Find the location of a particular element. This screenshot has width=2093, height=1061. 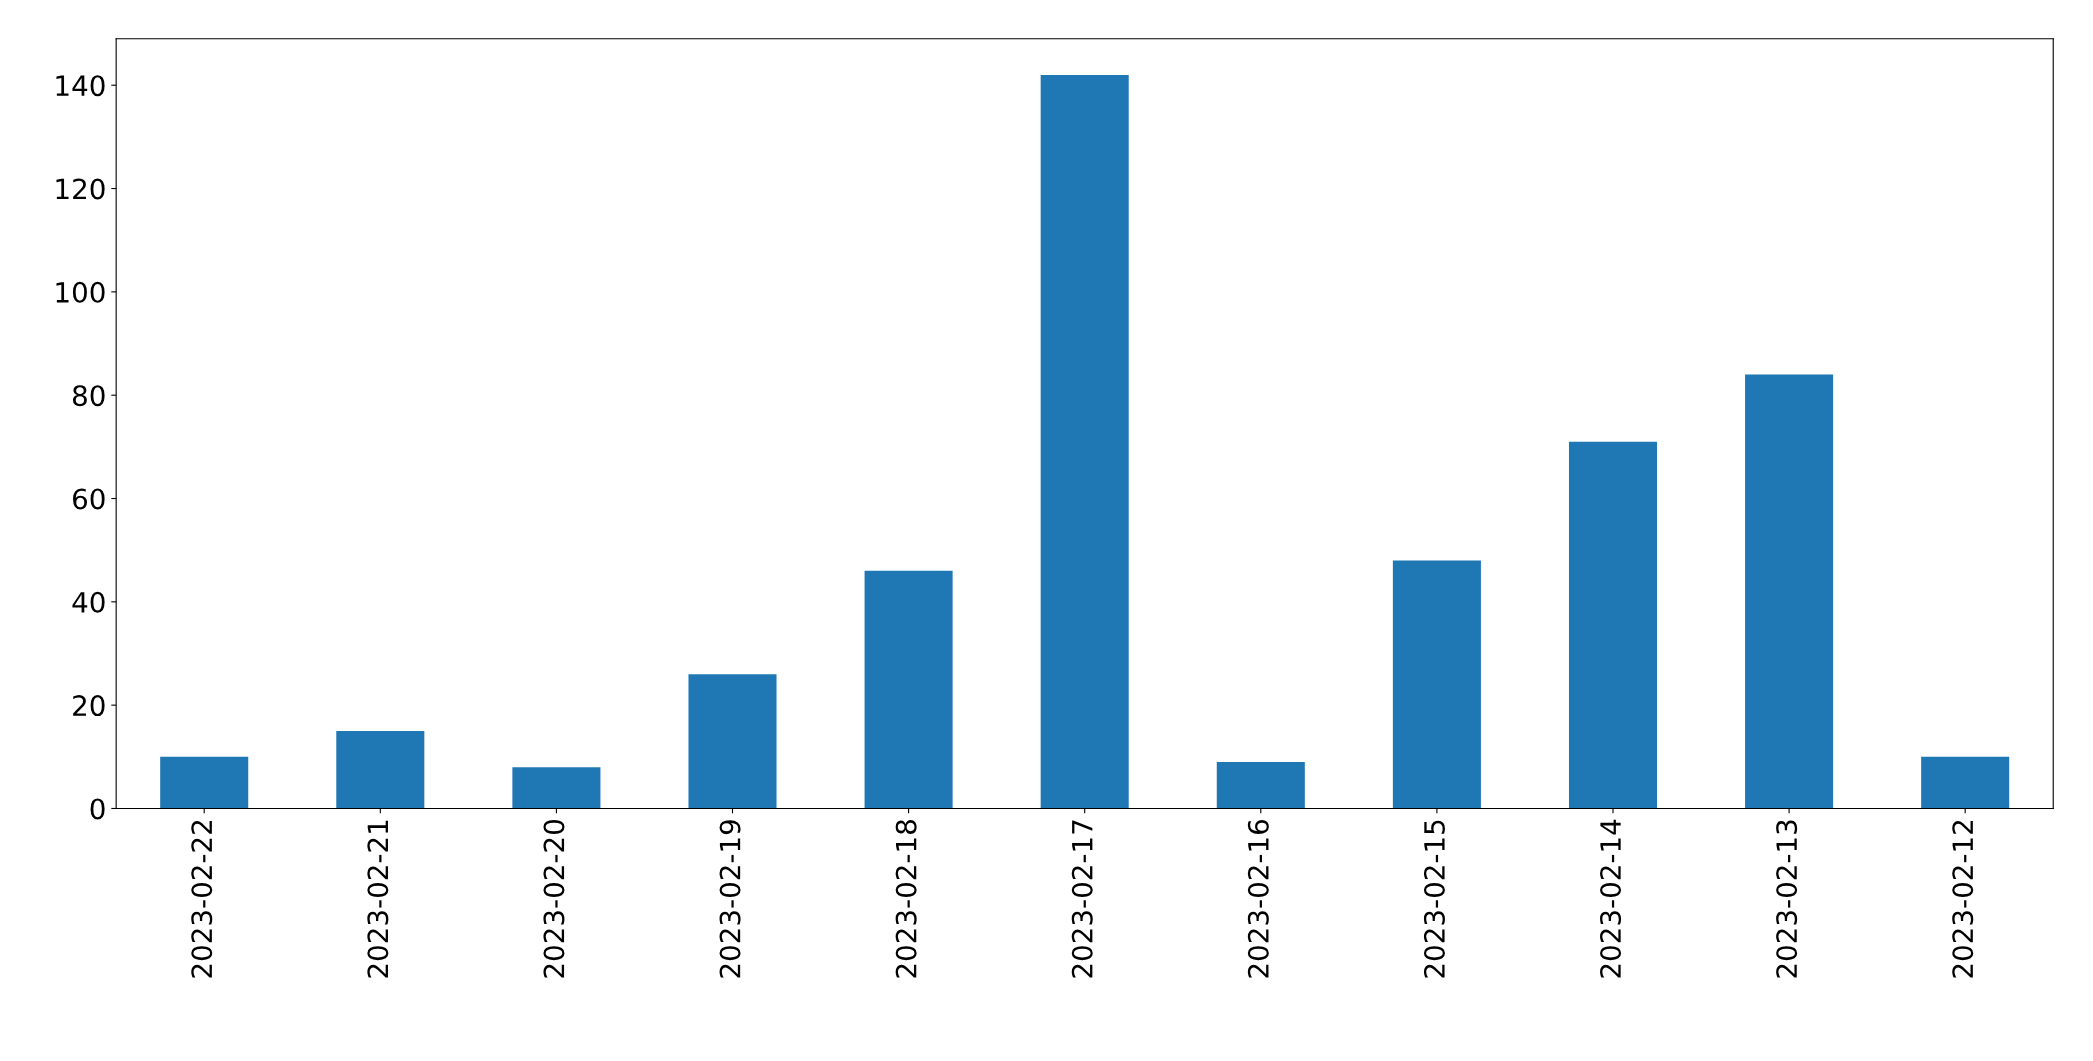

x-tick-label: 2023-02-17 is located at coordinates (1082, 899).